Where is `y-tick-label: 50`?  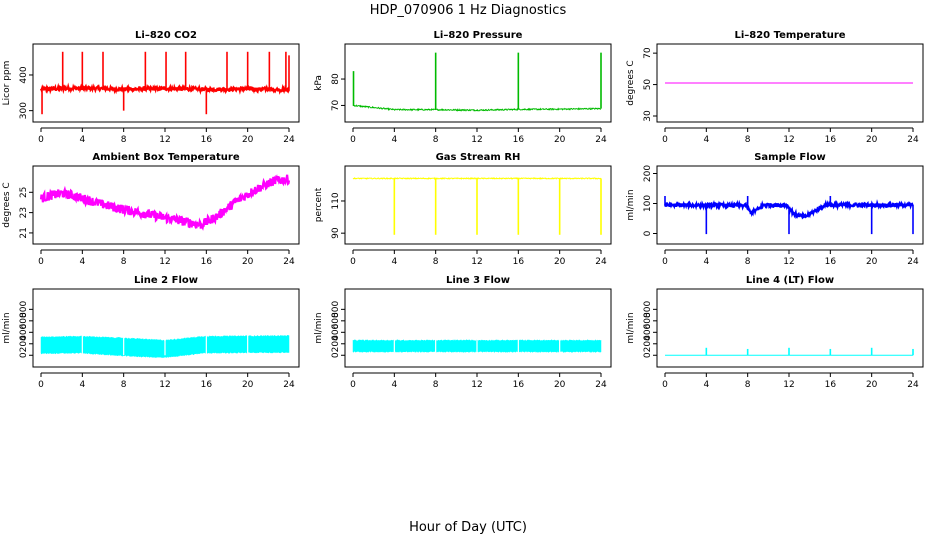 y-tick-label: 50 is located at coordinates (648, 85).